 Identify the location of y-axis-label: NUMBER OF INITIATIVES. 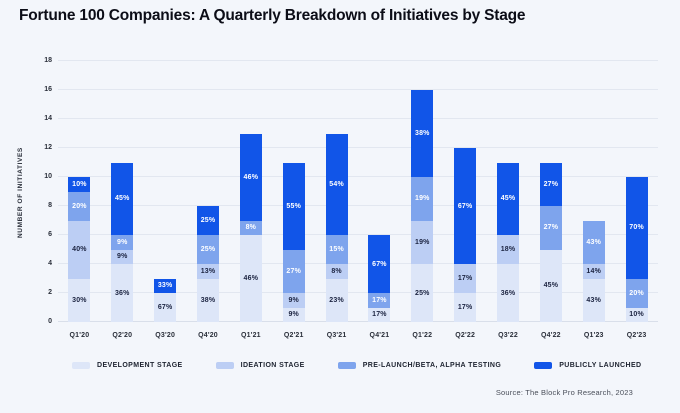
(20, 192).